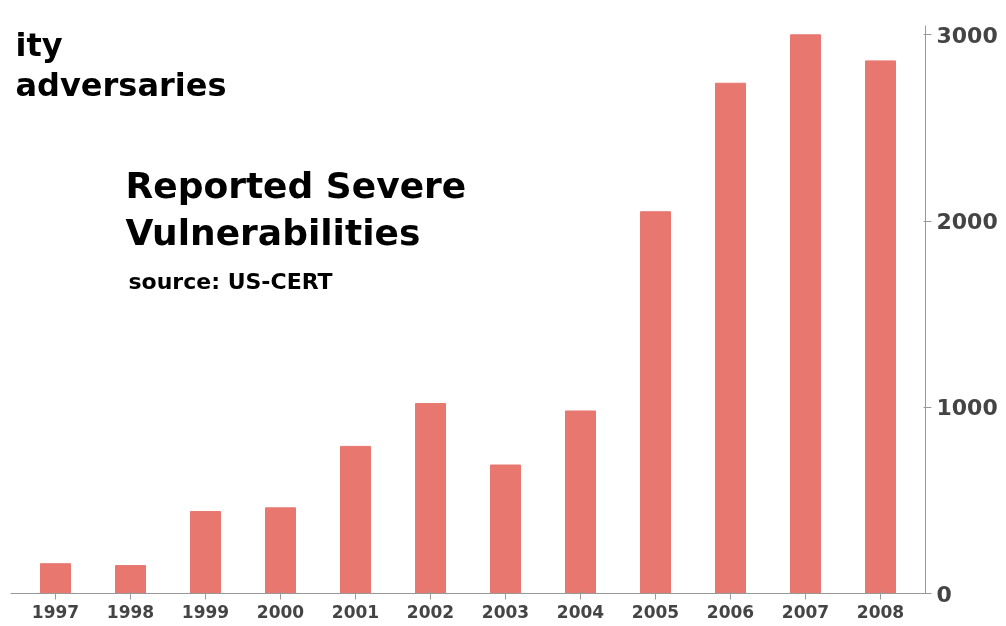  What do you see at coordinates (580, 611) in the screenshot?
I see `x-tick-label: 2004` at bounding box center [580, 611].